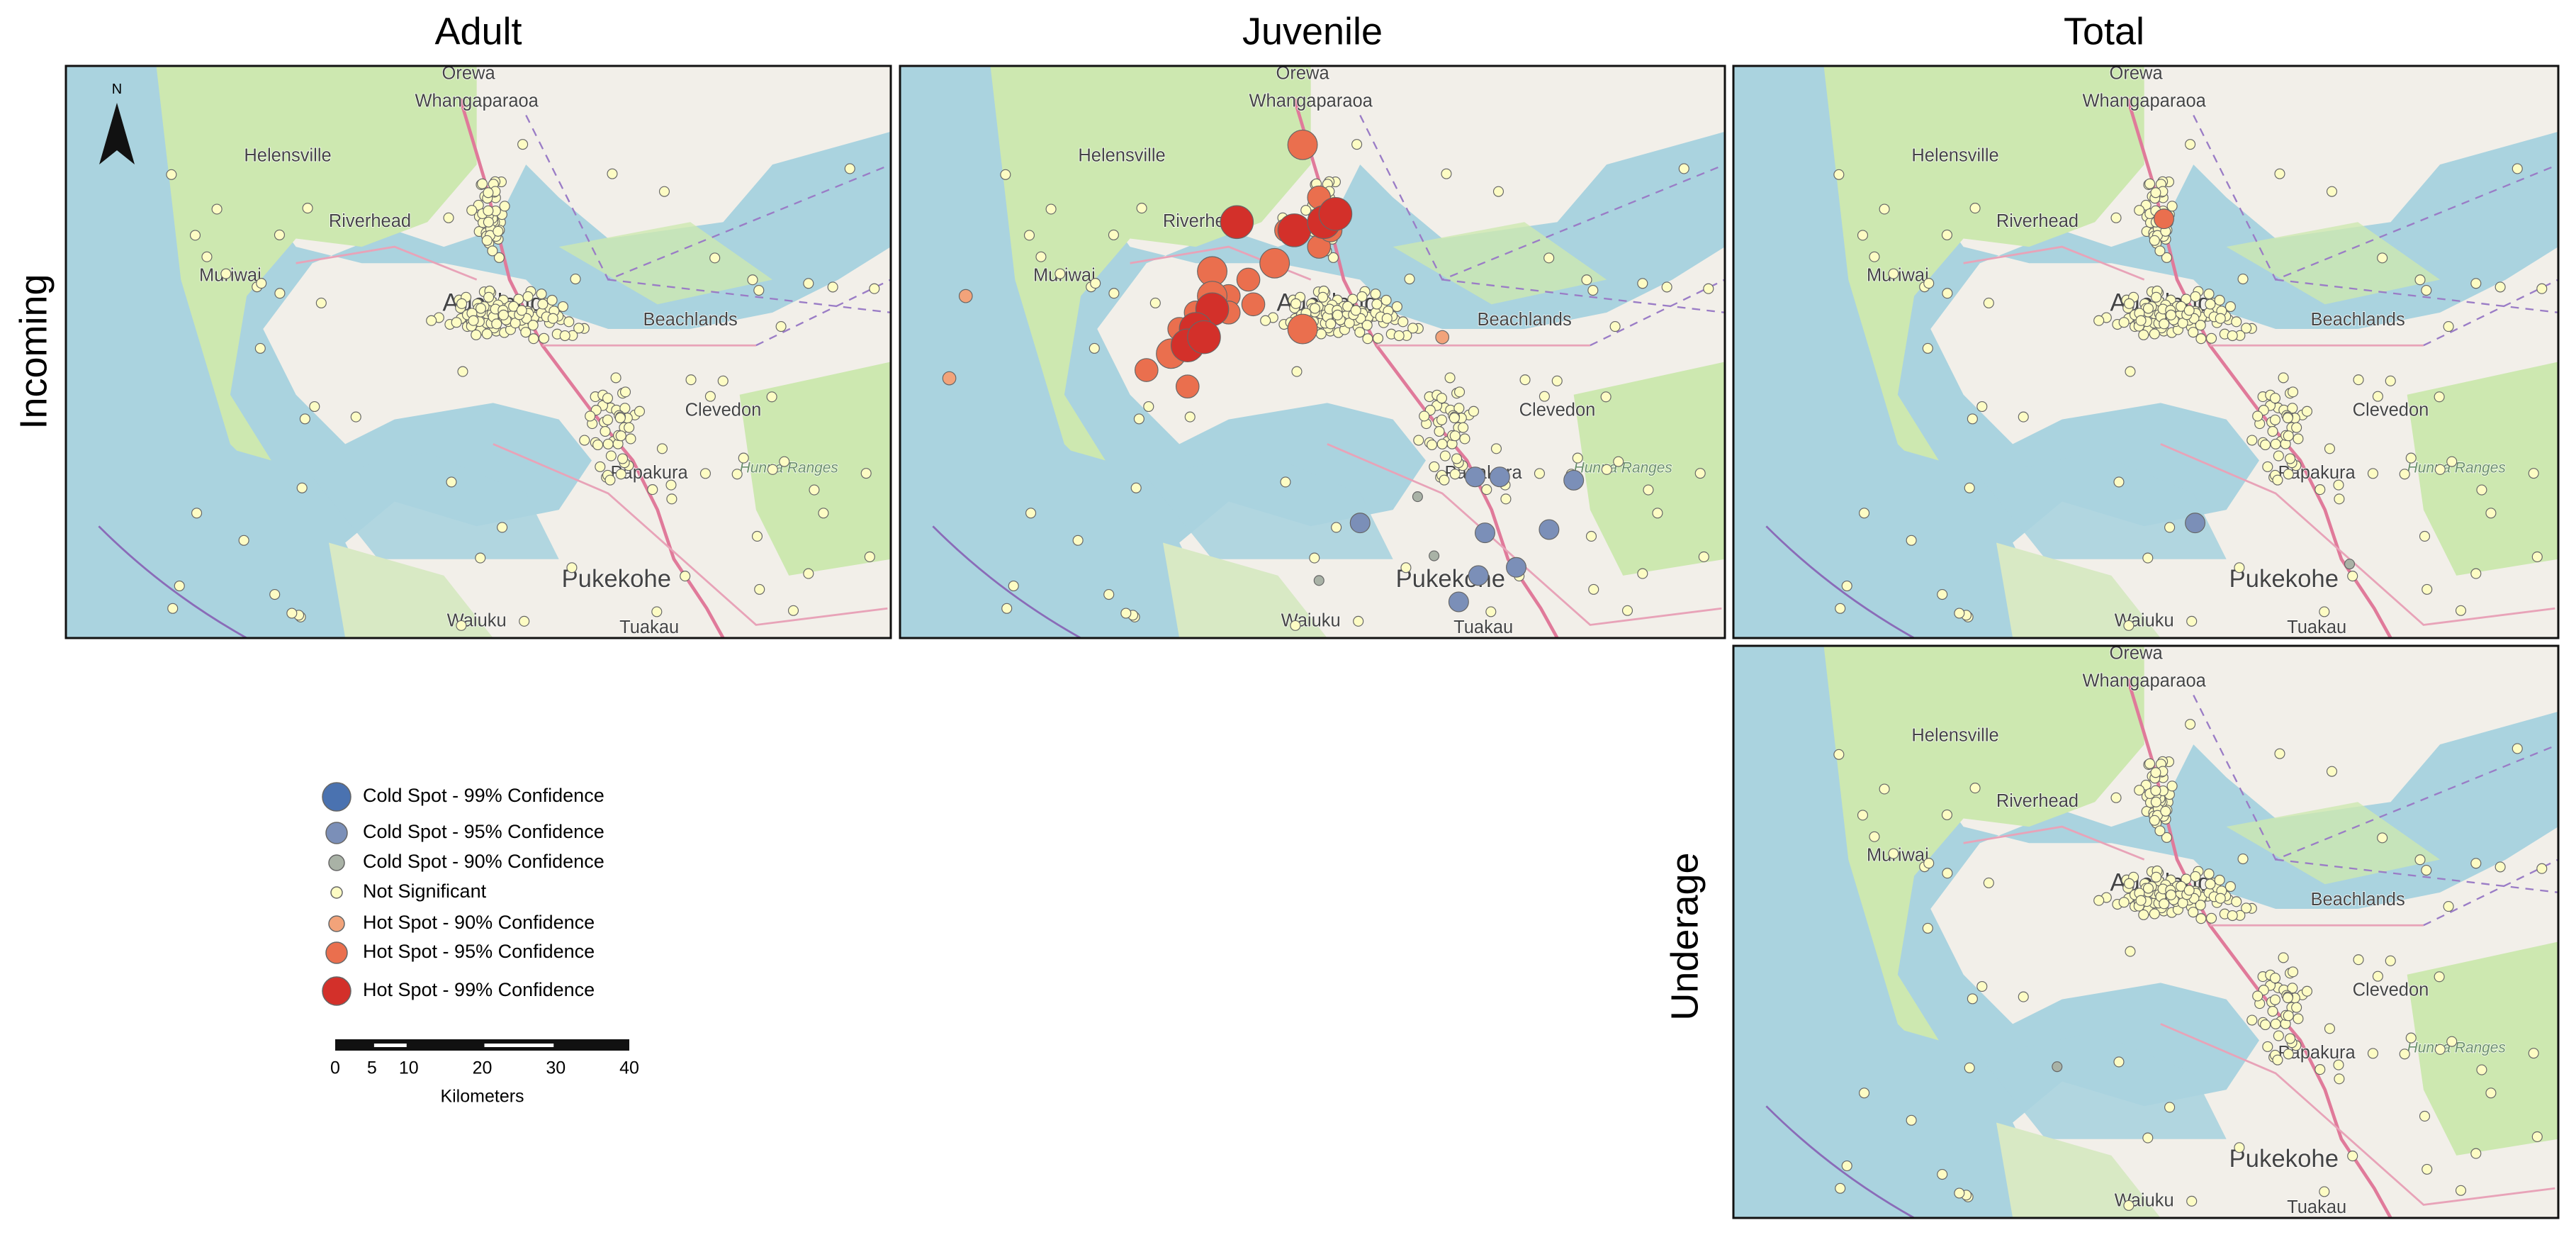 The height and width of the screenshot is (1247, 2576). What do you see at coordinates (336, 797) in the screenshot?
I see `legend-symbol` at bounding box center [336, 797].